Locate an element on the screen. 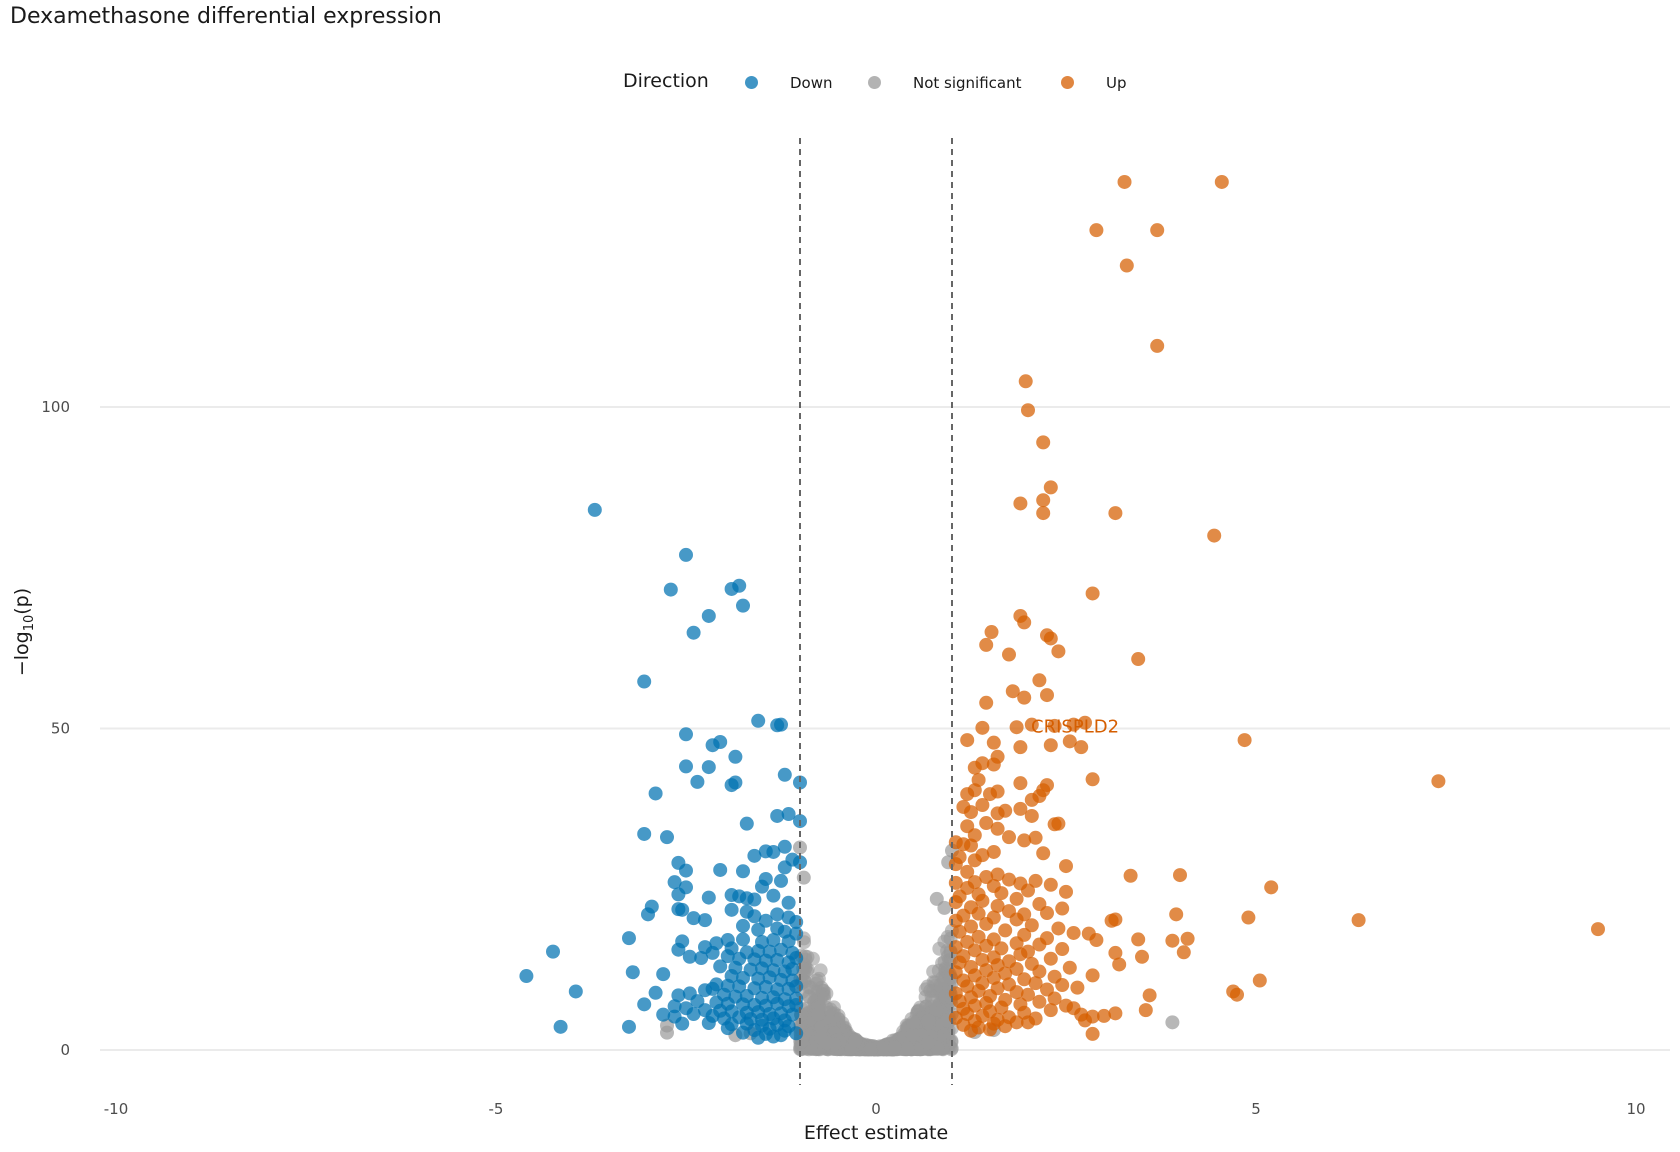 The height and width of the screenshot is (1152, 1680). x-tick-label: -10 is located at coordinates (116, 1109).